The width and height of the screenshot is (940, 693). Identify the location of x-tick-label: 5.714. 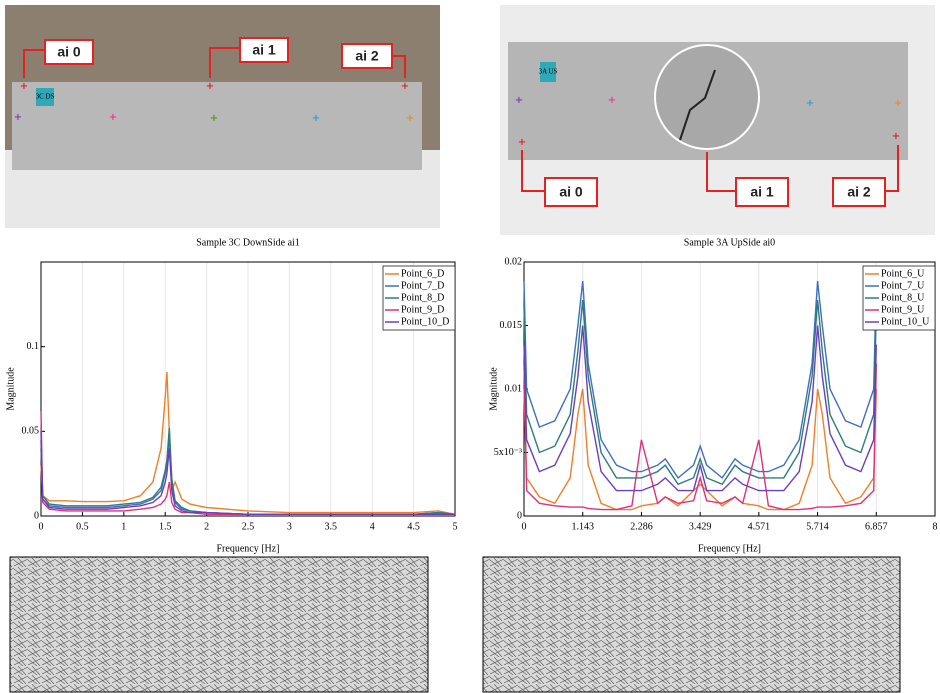
(817, 526).